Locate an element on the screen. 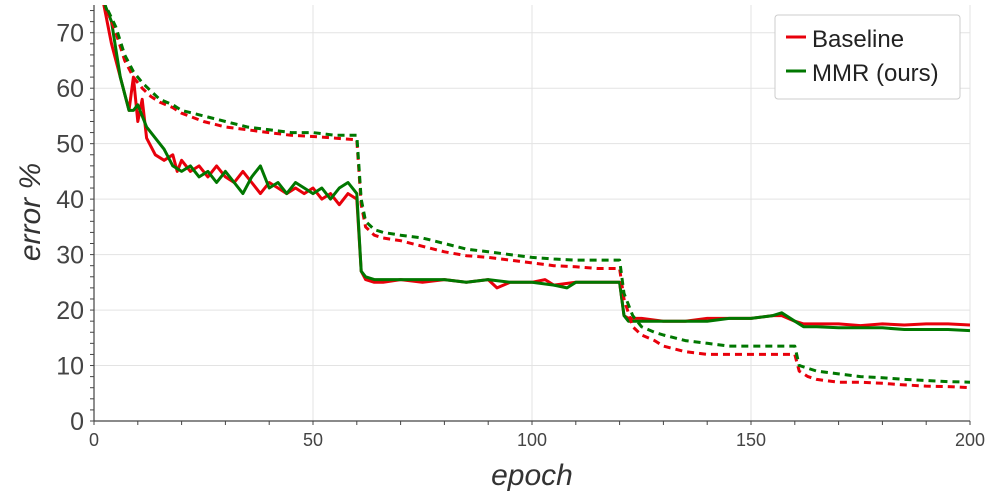  x-tick-label: 150 is located at coordinates (751, 440).